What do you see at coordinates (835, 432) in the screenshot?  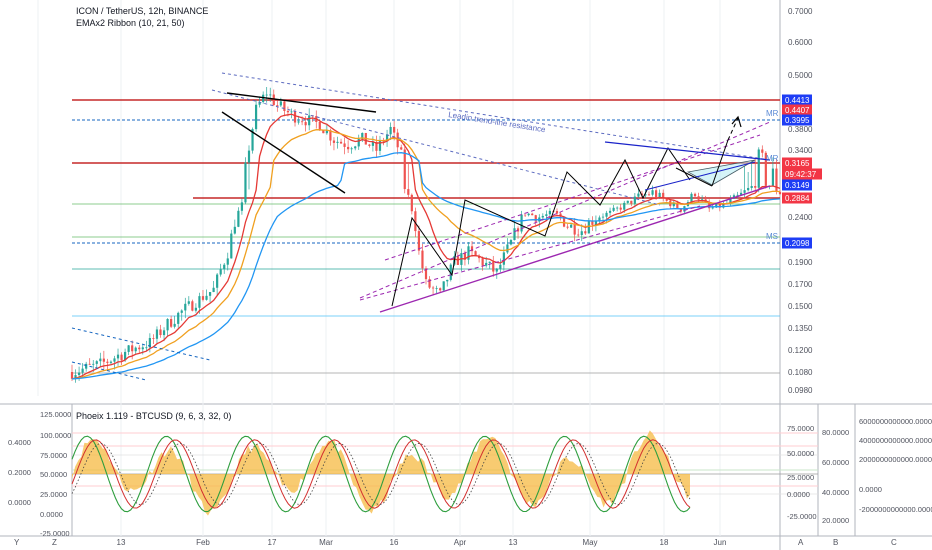 I see `osc-right-tick-2: 80.0000` at bounding box center [835, 432].